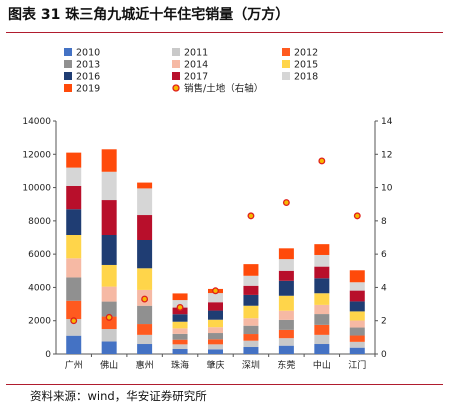  What do you see at coordinates (322, 249) in the screenshot?
I see `bar-segment-2019-中山` at bounding box center [322, 249].